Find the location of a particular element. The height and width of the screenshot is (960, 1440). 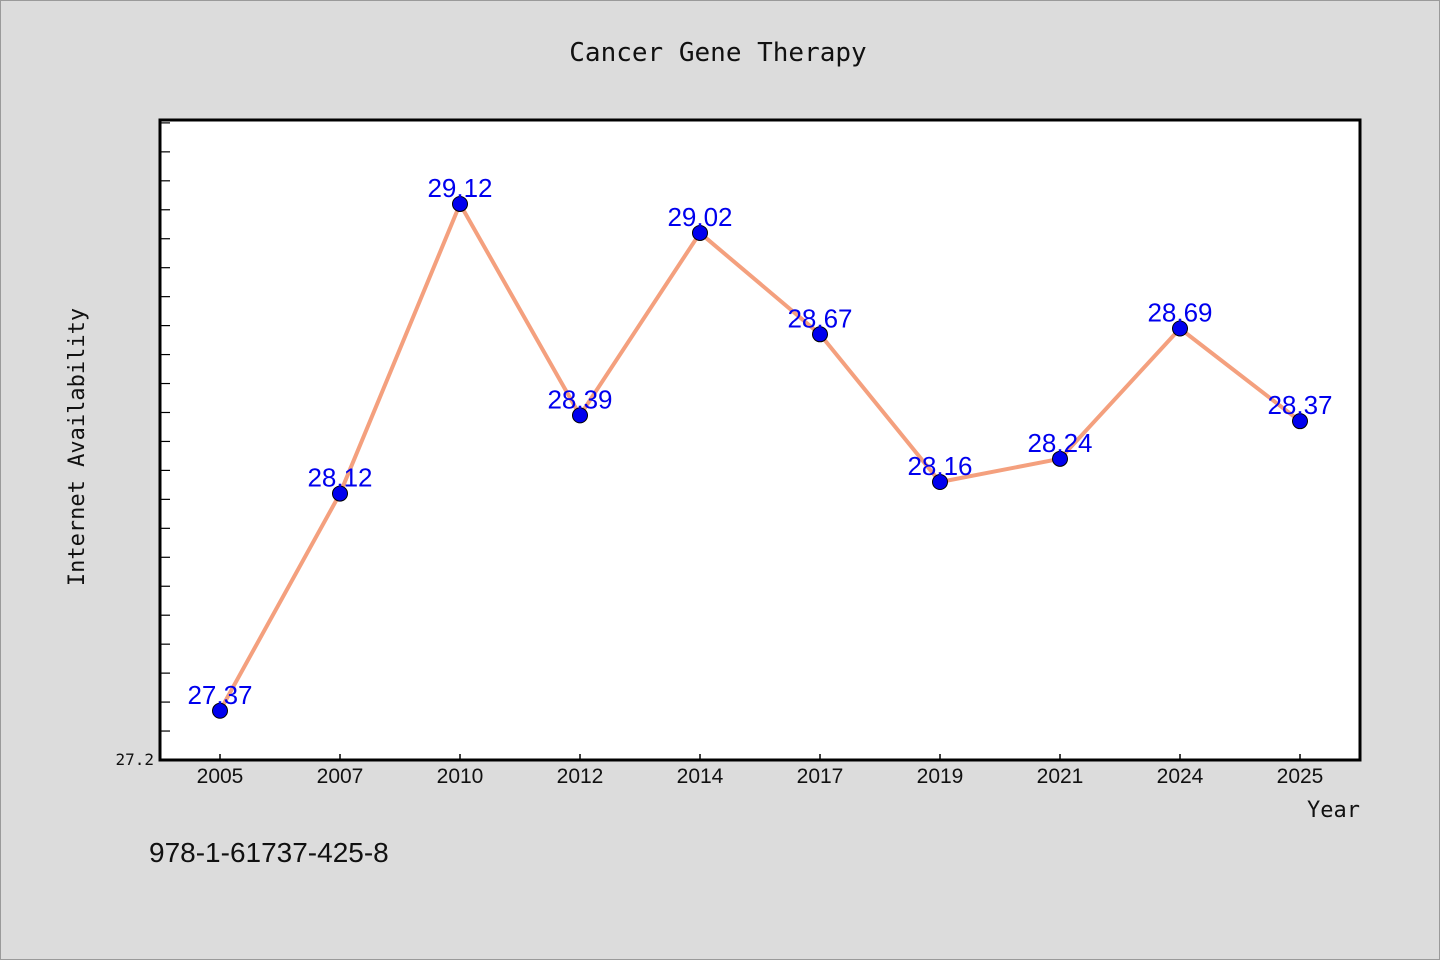

data-label: 28.12 is located at coordinates (339, 478).